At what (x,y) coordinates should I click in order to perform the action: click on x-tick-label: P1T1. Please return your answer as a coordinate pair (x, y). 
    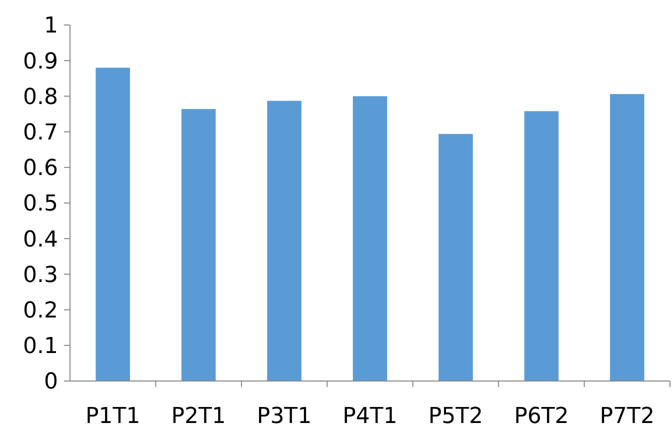
    Looking at the image, I should click on (113, 416).